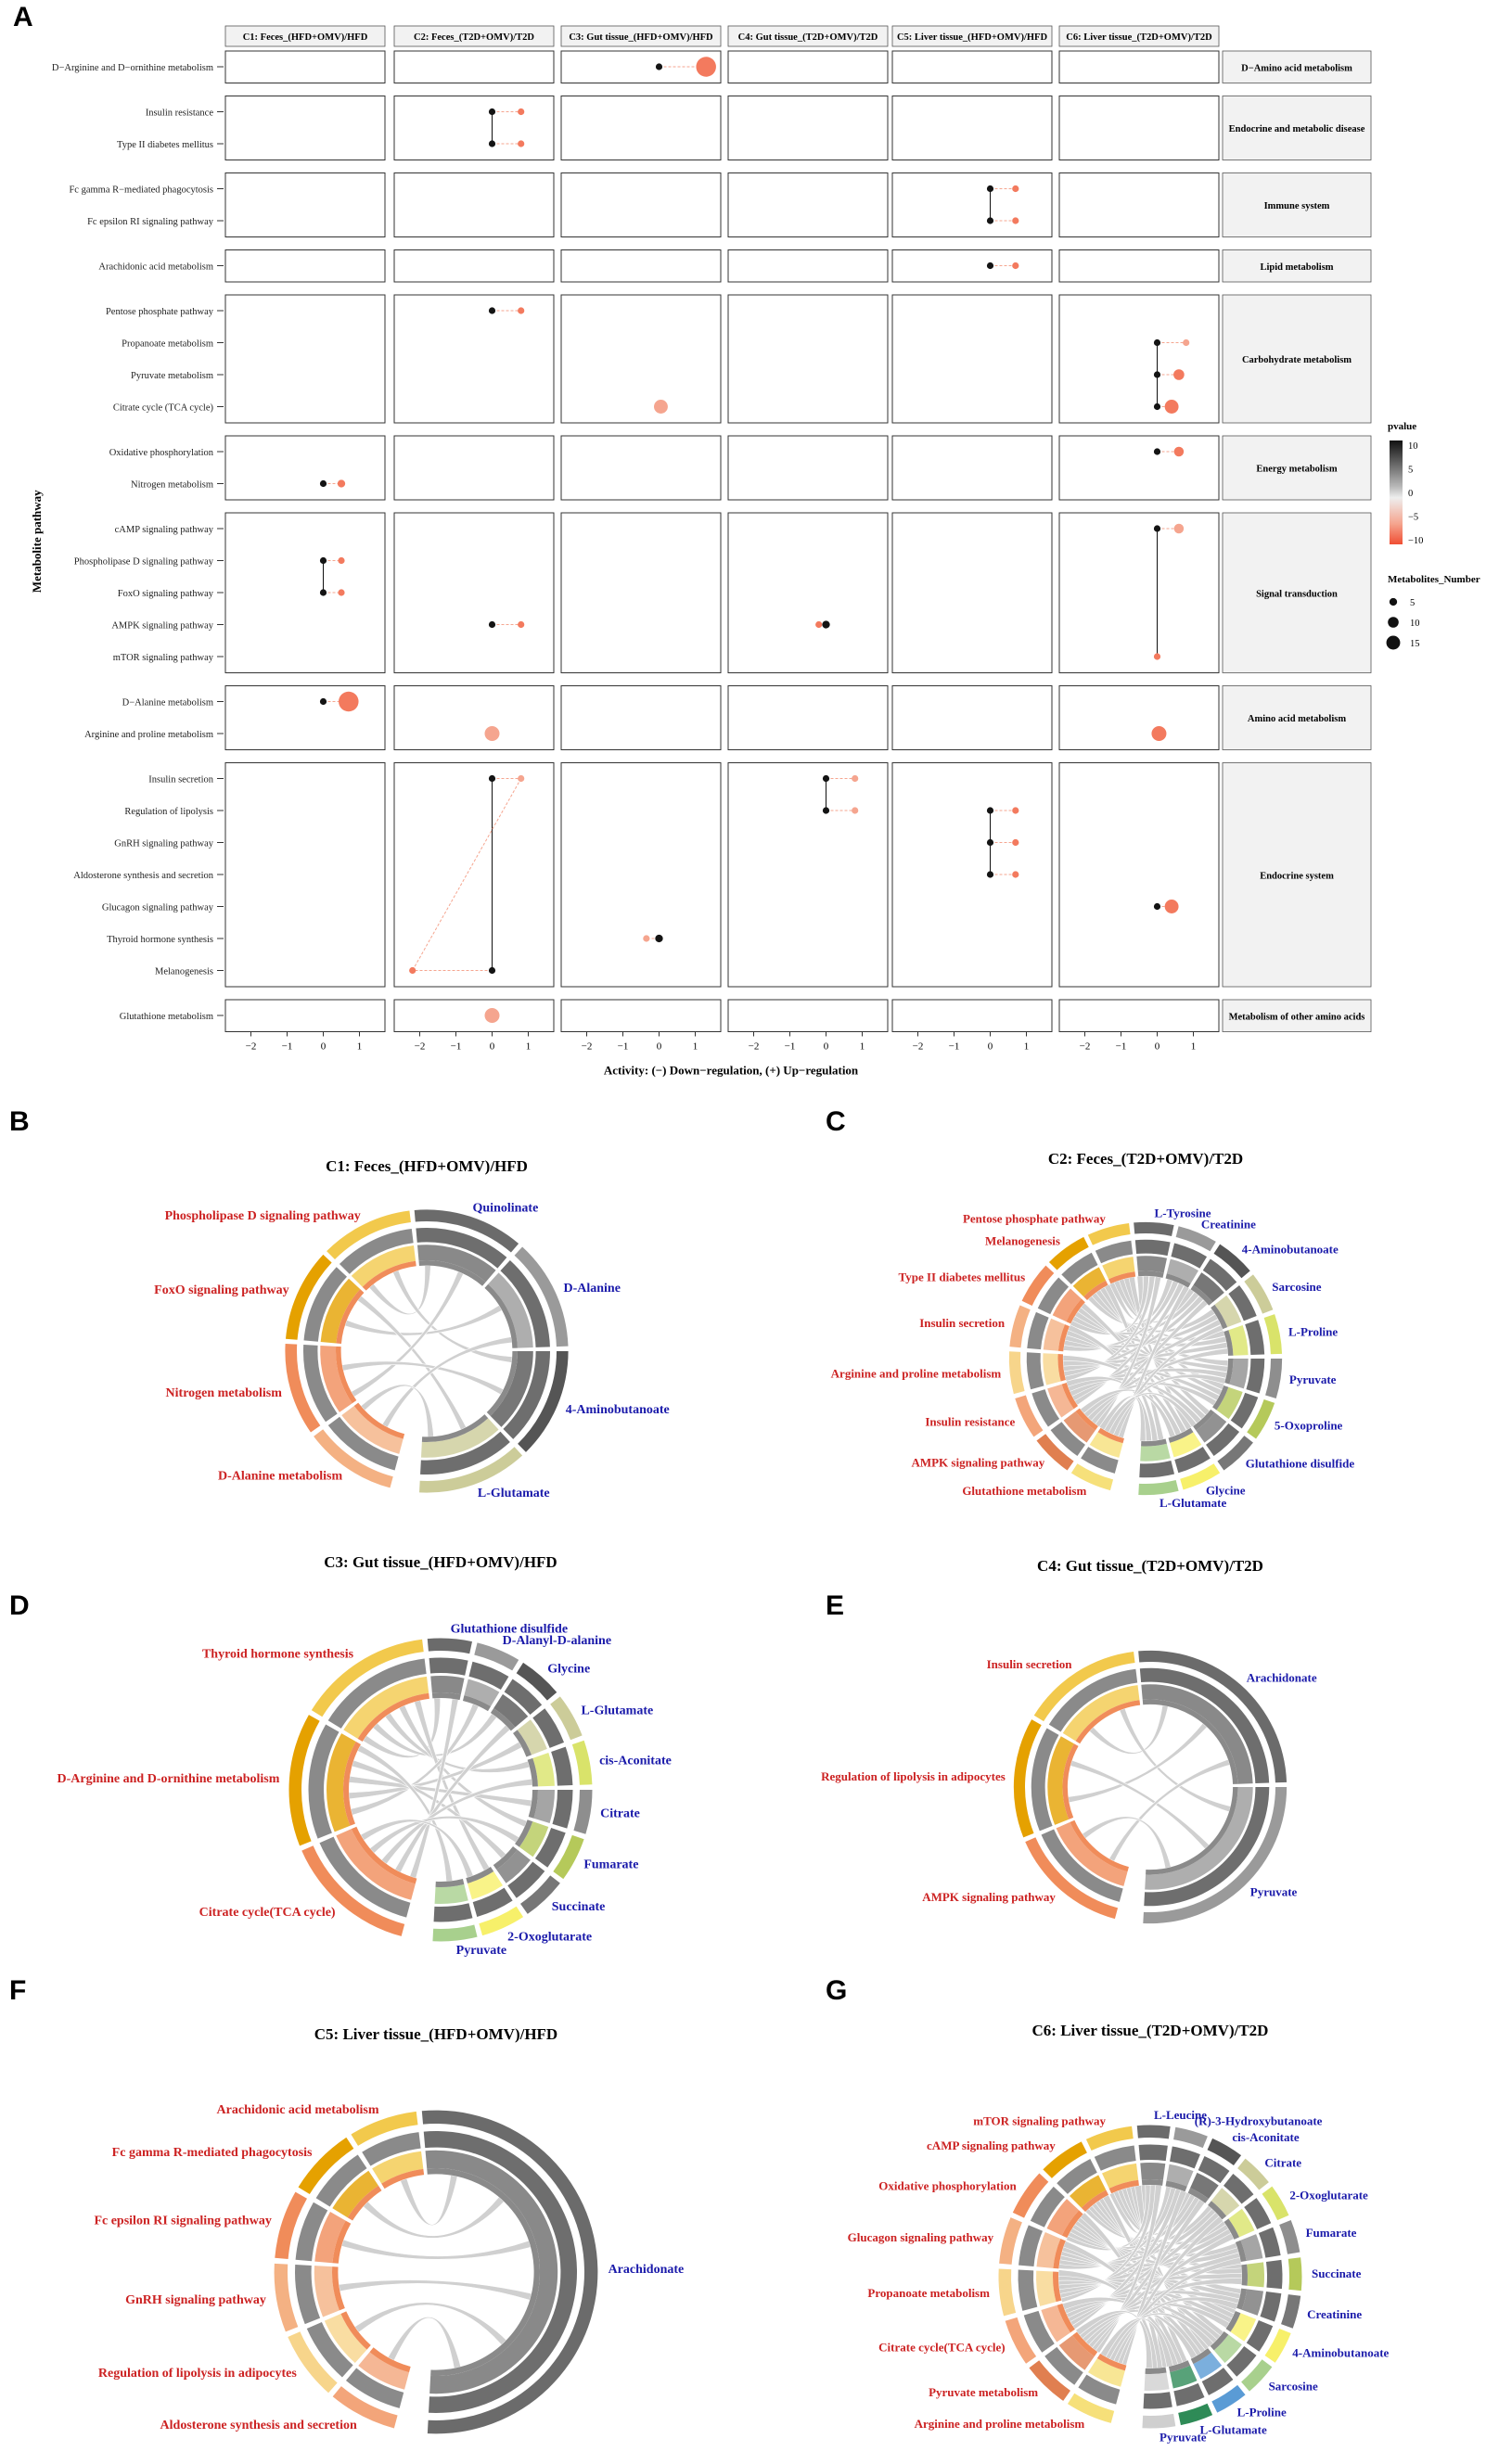  I want to click on pathway-label-aldosterone-synthesis-and-secretion: Aldosterone synthesis and secretion, so click(258, 2425).